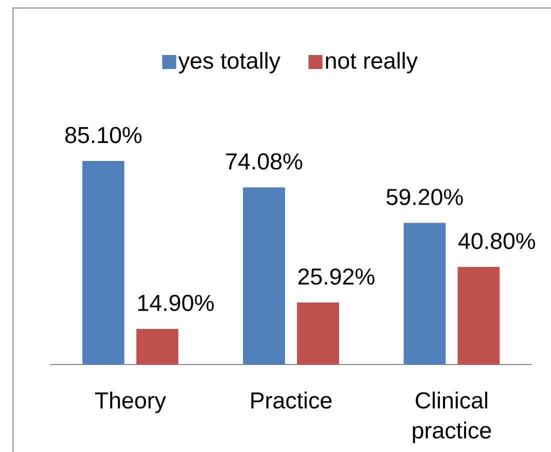 The image size is (551, 452). Describe the element at coordinates (424, 197) in the screenshot. I see `data-label: 59.20%` at that location.